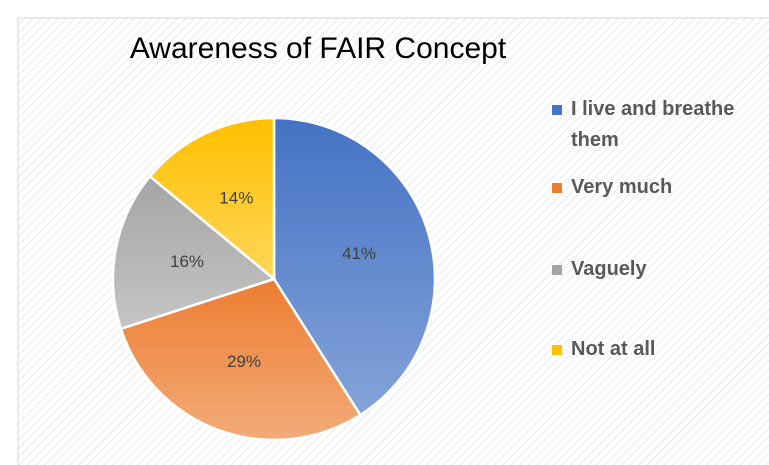 This screenshot has height=465, width=769. Describe the element at coordinates (318, 48) in the screenshot. I see `chart-title: Awareness of FAIR Concept` at that location.